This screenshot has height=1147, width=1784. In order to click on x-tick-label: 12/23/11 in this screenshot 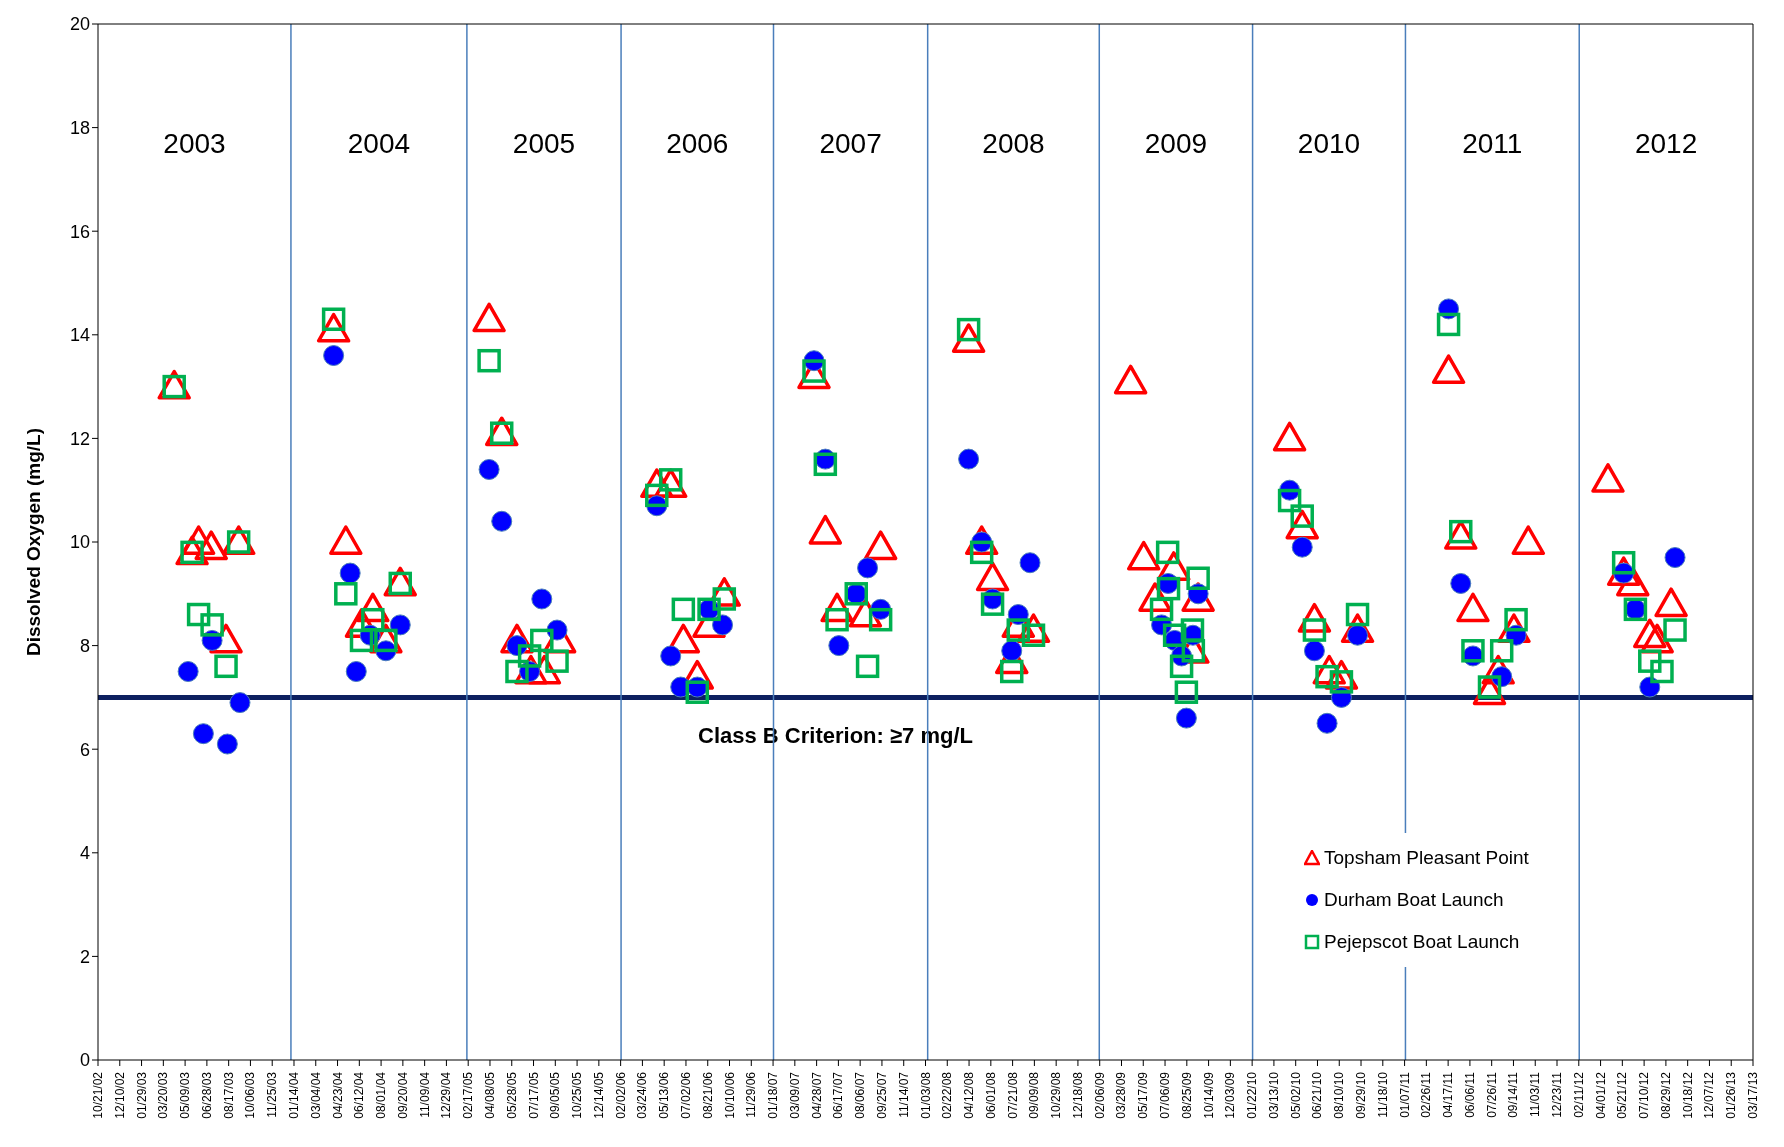, I will do `click(1557, 1094)`.